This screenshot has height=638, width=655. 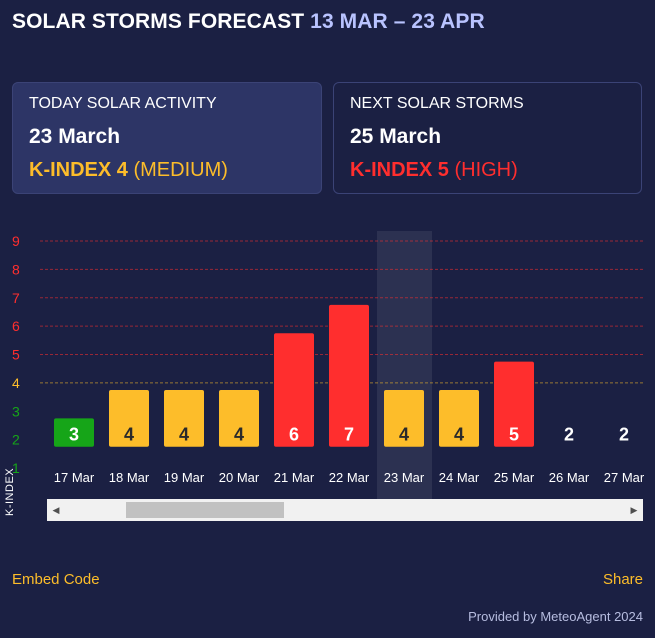 I want to click on bar-25-mar, so click(x=514, y=404).